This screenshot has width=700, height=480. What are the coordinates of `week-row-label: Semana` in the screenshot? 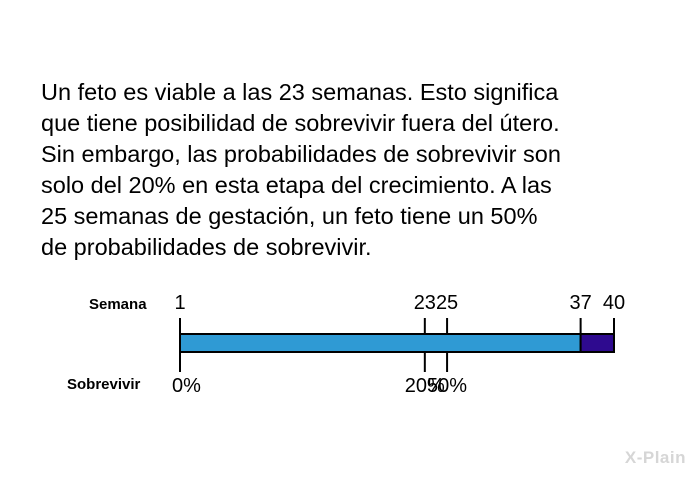 It's located at (118, 304).